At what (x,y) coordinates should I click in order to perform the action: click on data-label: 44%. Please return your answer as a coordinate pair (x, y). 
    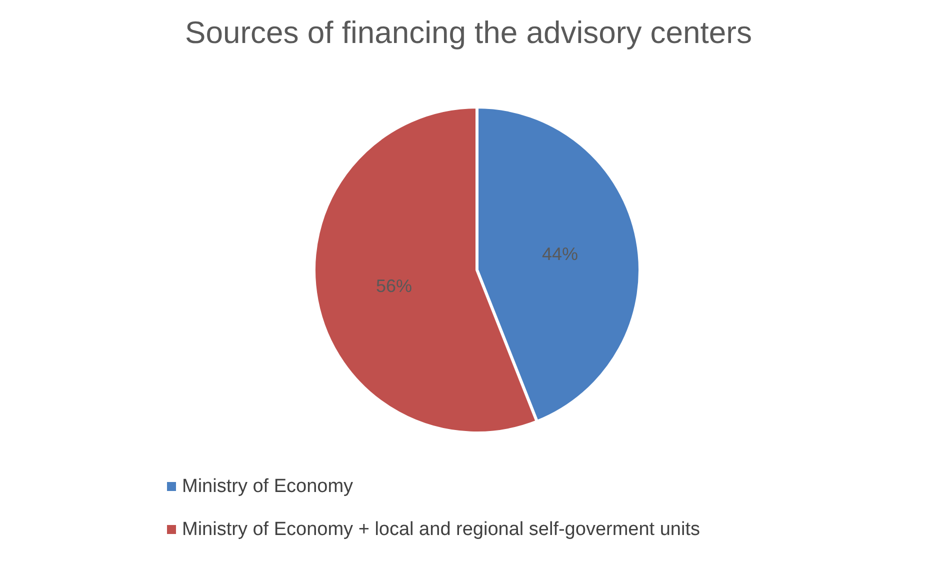
    Looking at the image, I should click on (560, 254).